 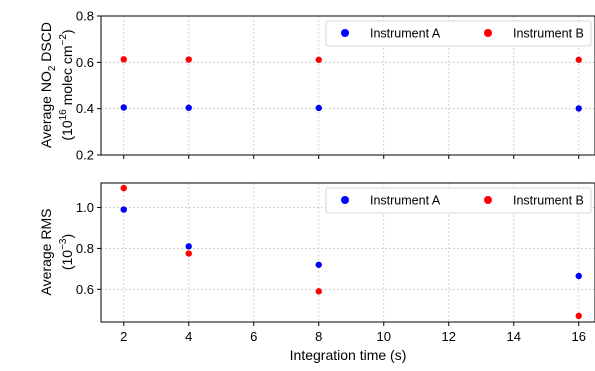 I want to click on bottom-legend-marker-b, so click(x=488, y=200).